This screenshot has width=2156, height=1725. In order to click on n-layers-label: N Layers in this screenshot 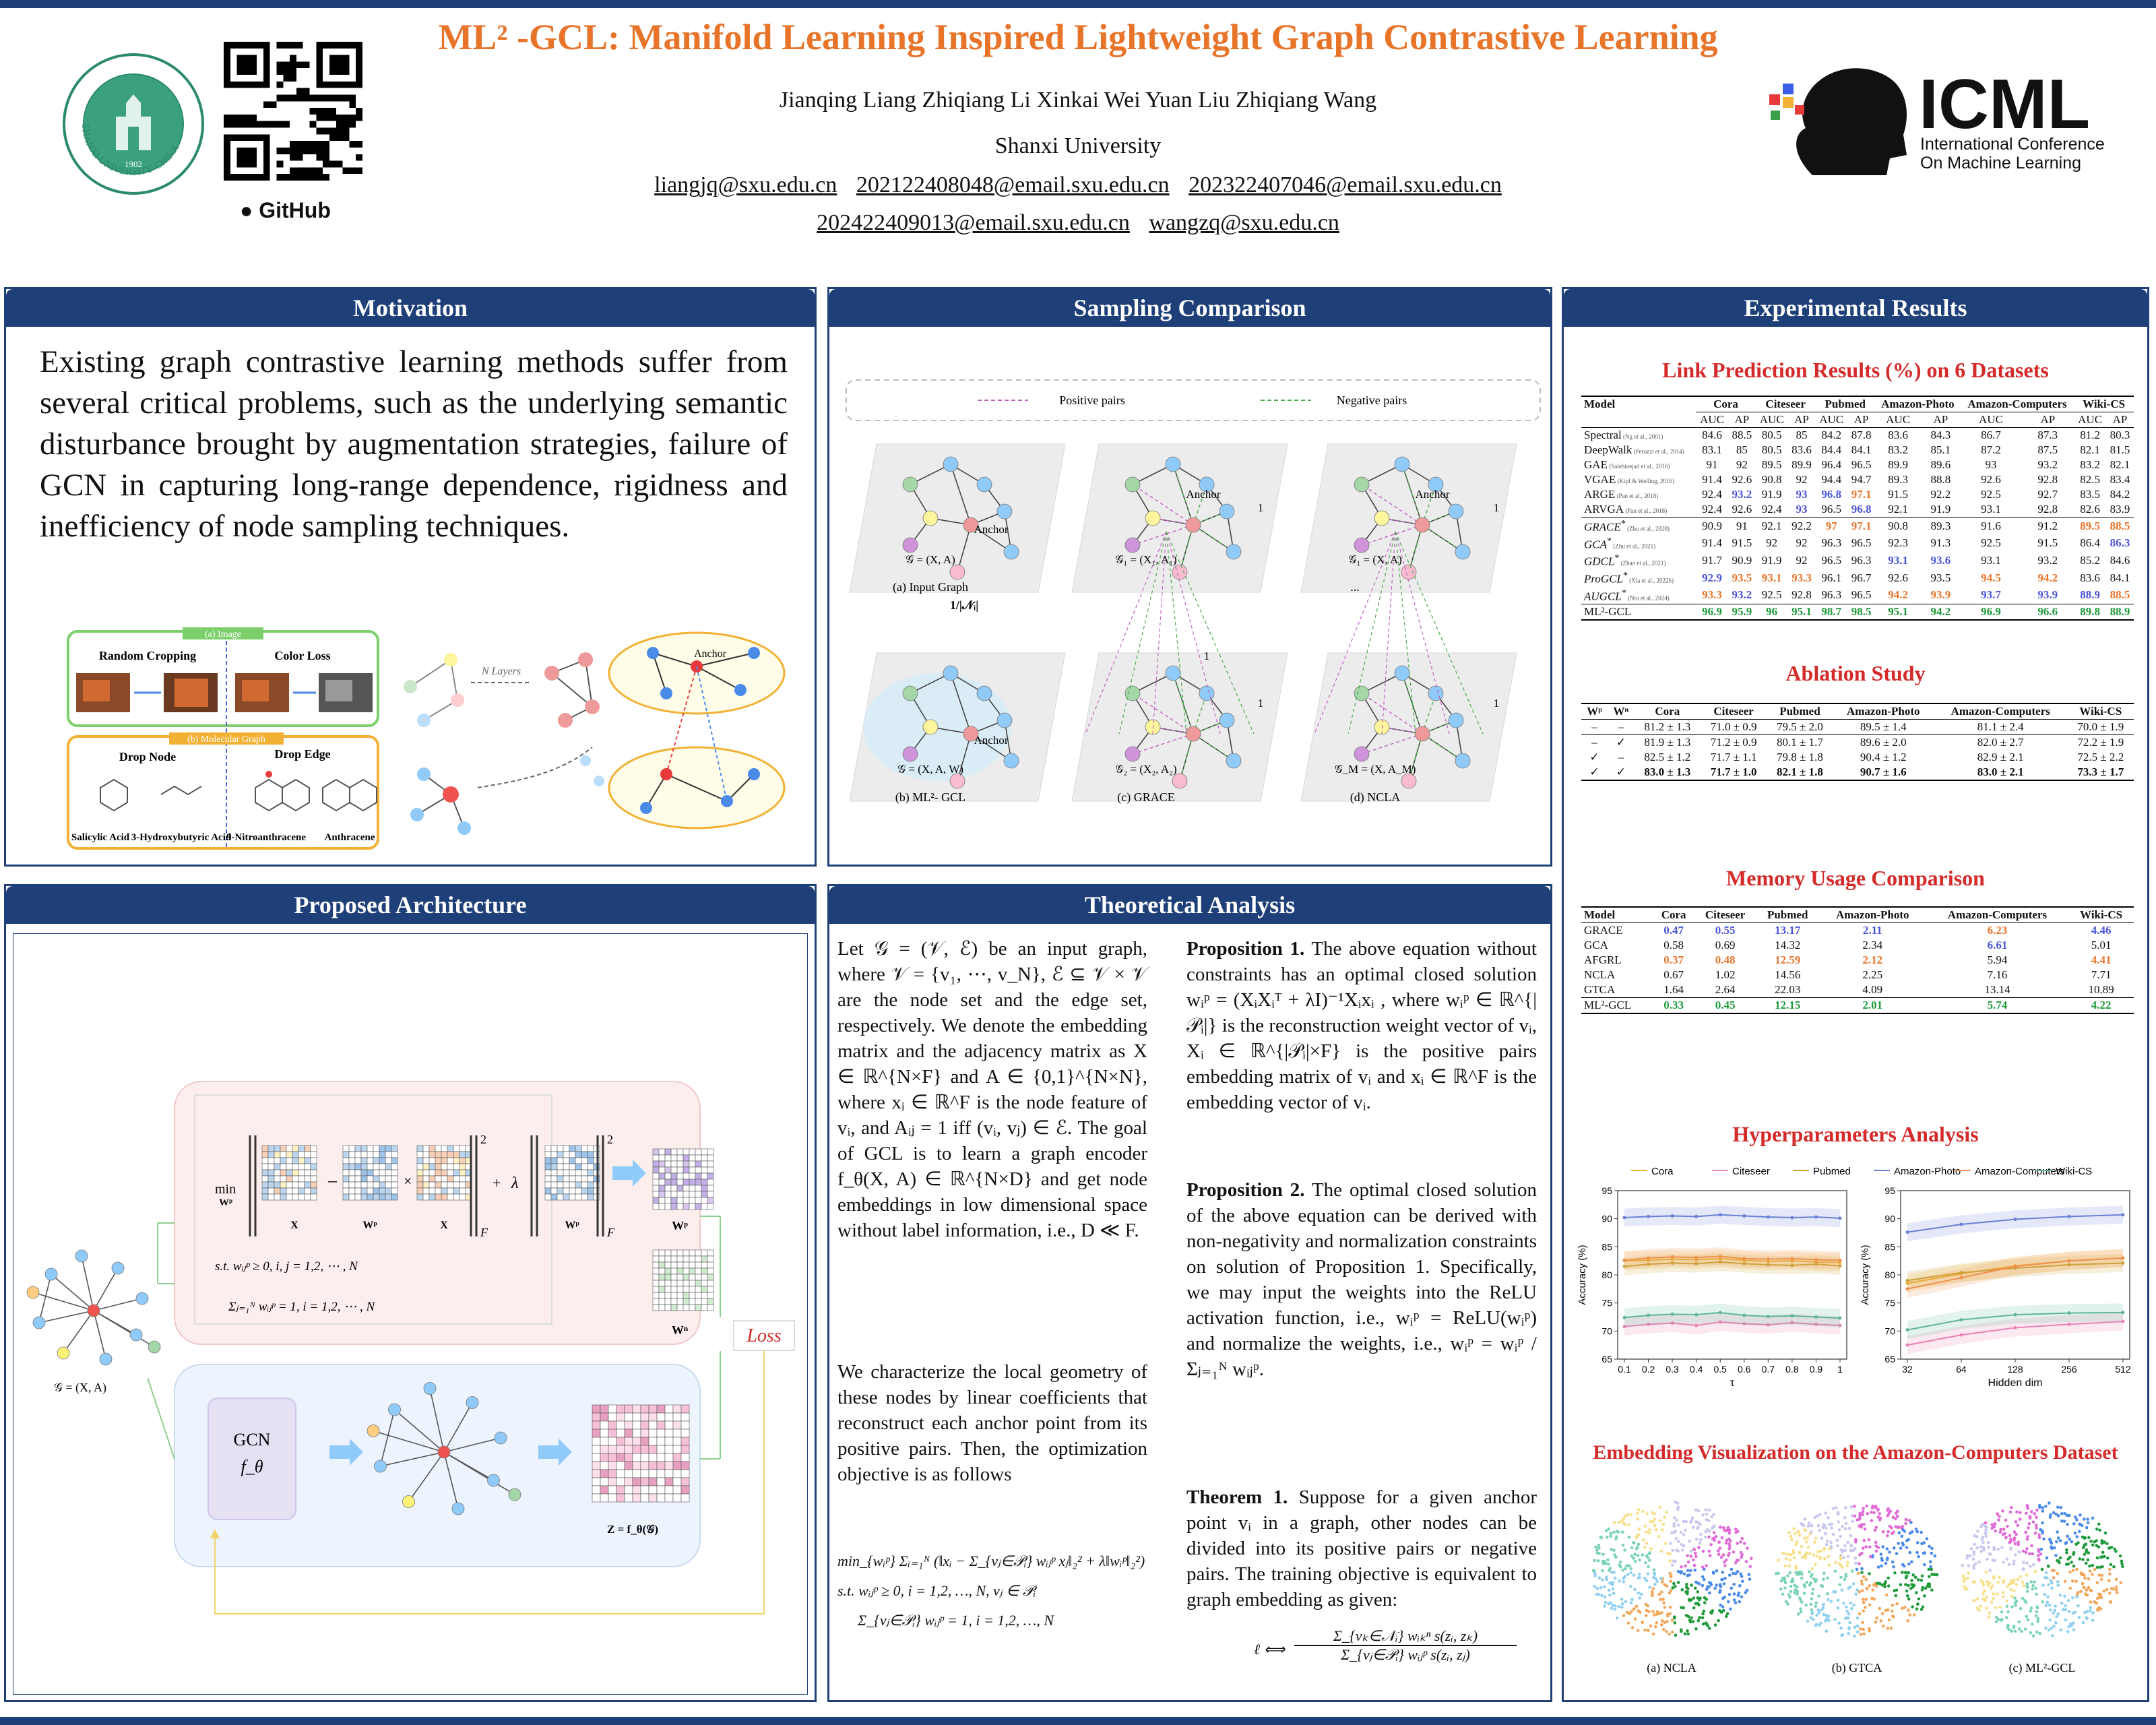, I will do `click(501, 671)`.